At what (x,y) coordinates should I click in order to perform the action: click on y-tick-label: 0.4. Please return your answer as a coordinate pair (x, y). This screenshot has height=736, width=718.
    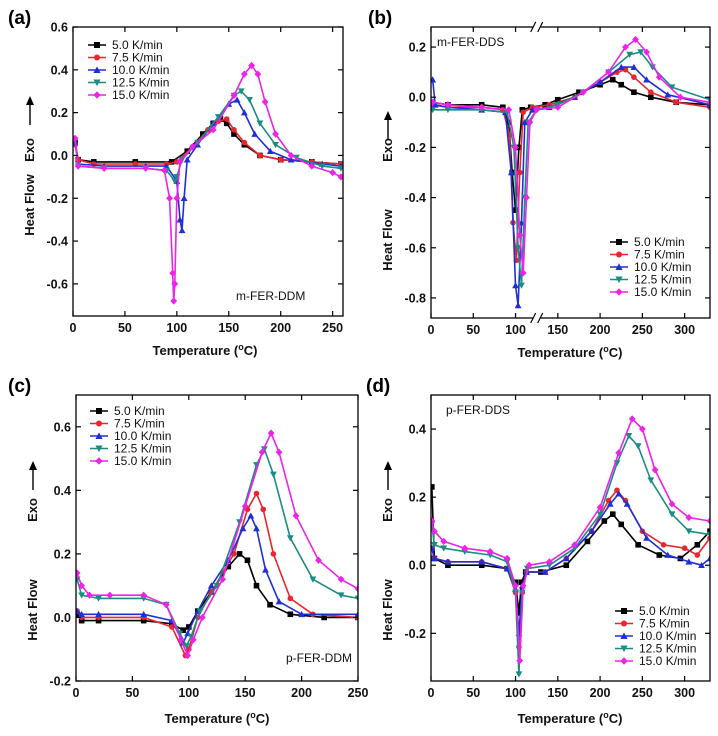
    Looking at the image, I should click on (59, 70).